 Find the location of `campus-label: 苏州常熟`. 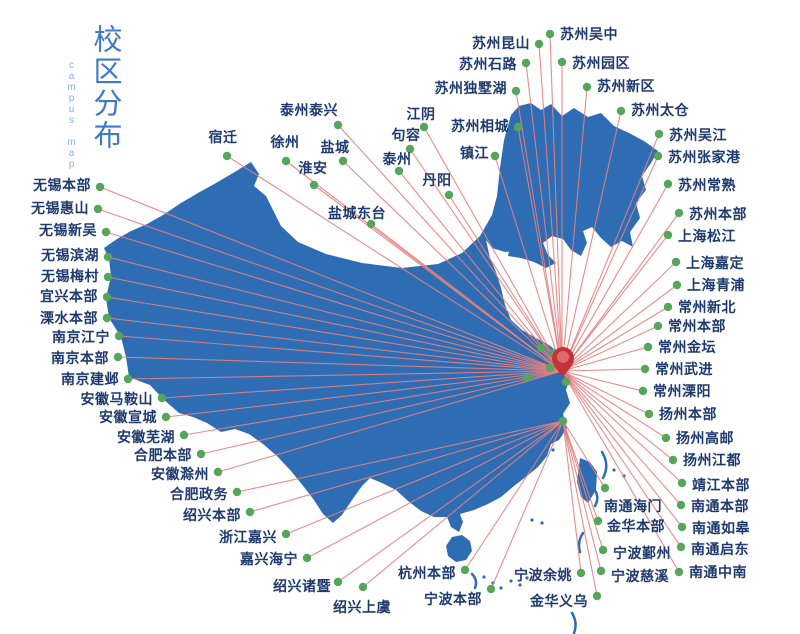

campus-label: 苏州常熟 is located at coordinates (707, 185).